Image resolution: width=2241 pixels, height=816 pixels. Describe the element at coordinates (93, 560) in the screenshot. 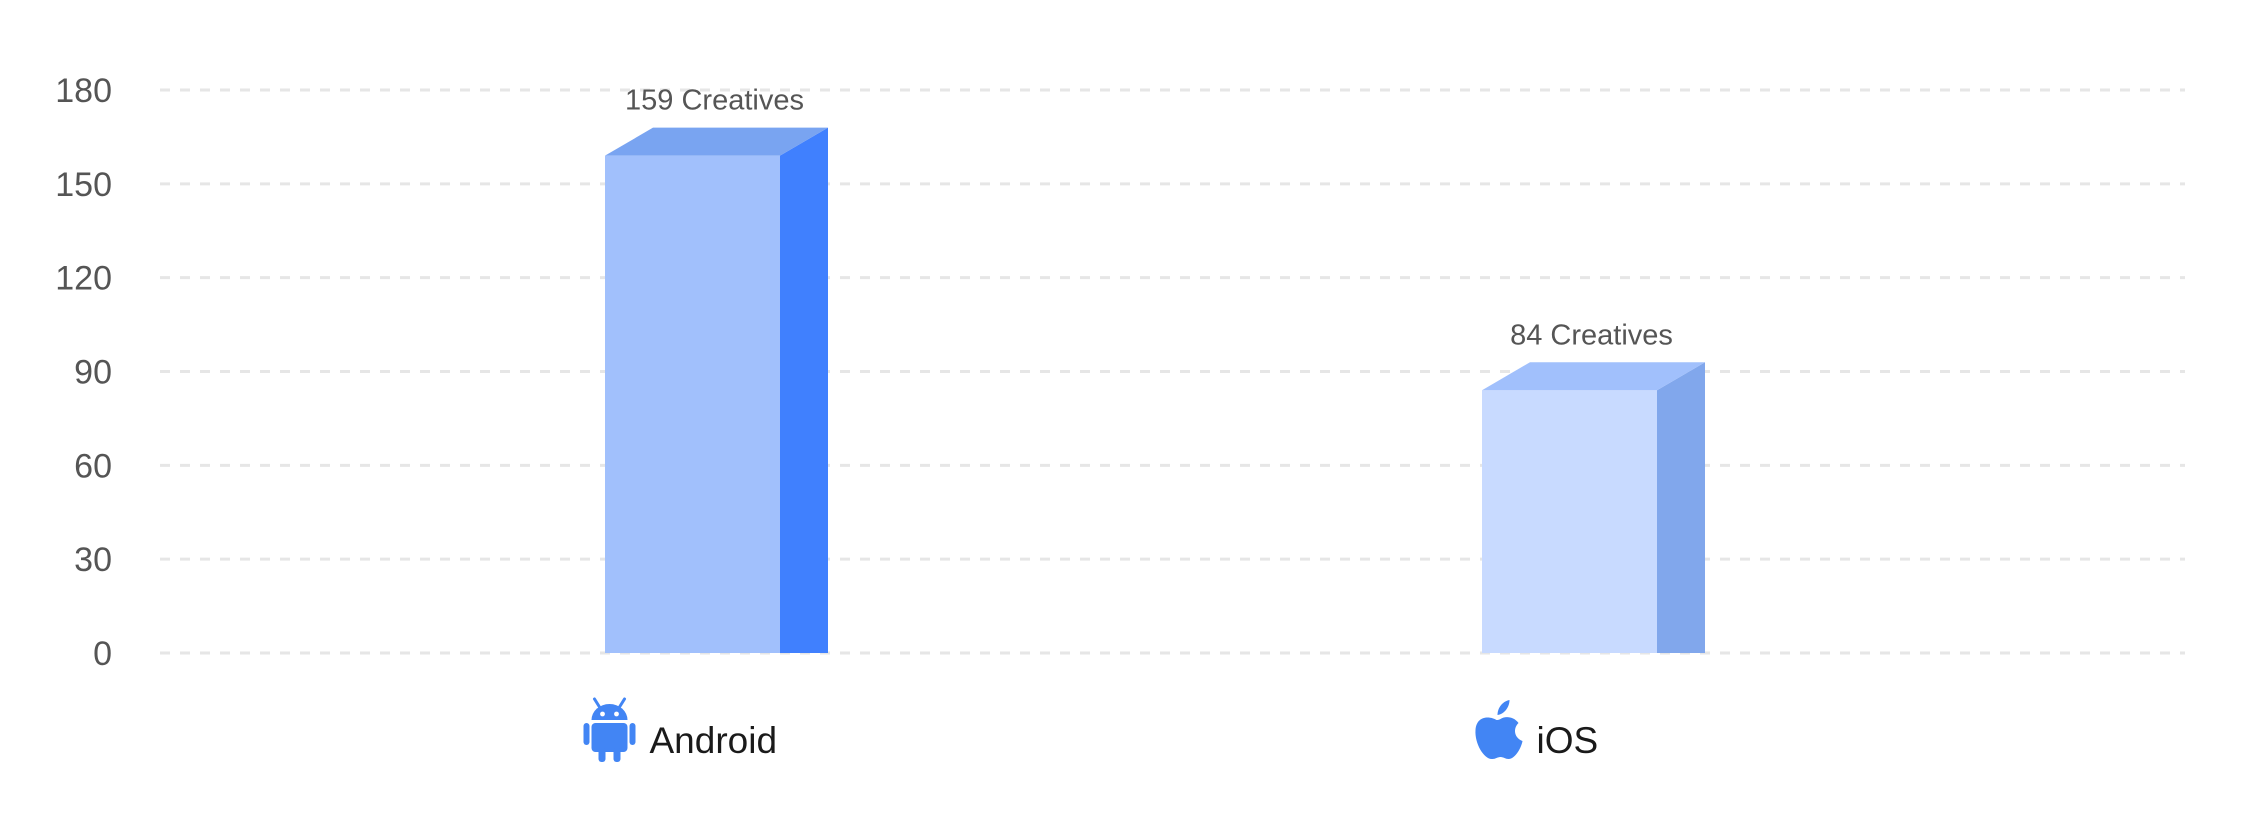

I see `y-tick-label: 30` at that location.